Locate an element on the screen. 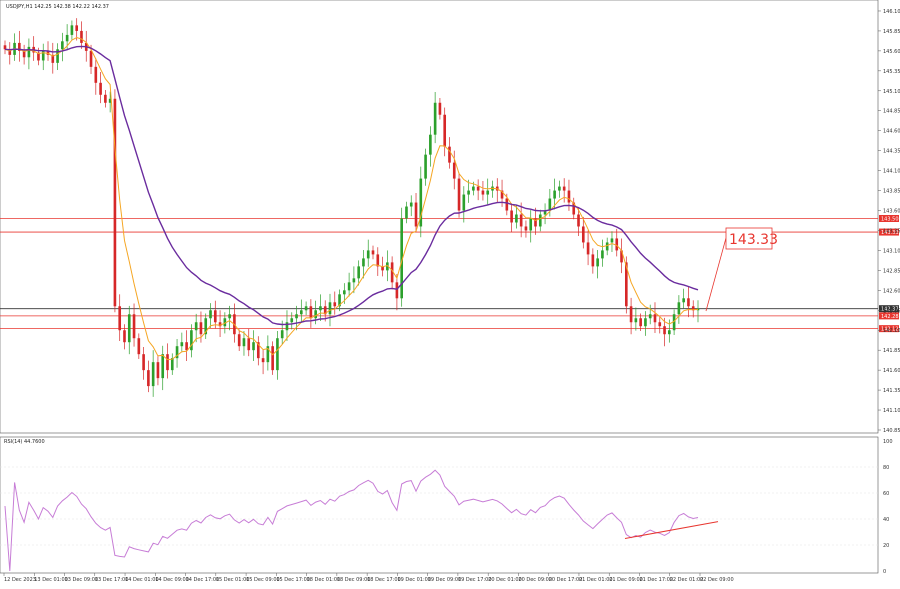 This screenshot has height=589, width=900. time-tick-label: 12 Dec 2023 is located at coordinates (20, 580).